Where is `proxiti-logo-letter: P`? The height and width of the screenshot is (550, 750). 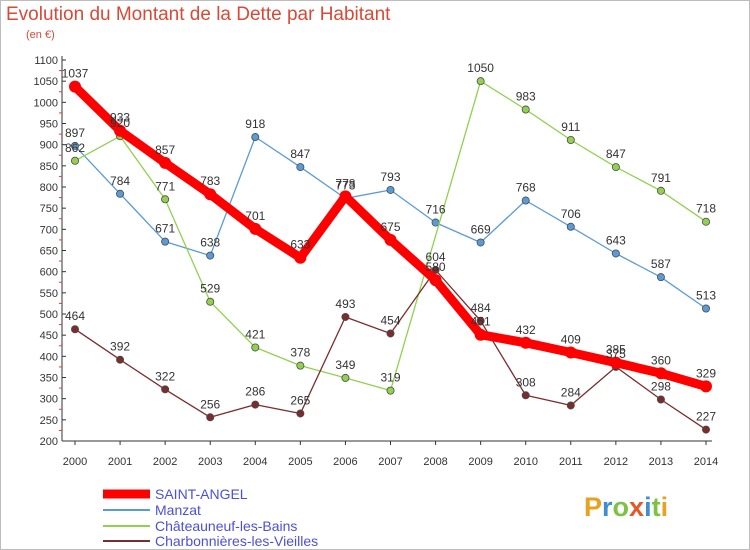 proxiti-logo-letter: P is located at coordinates (593, 507).